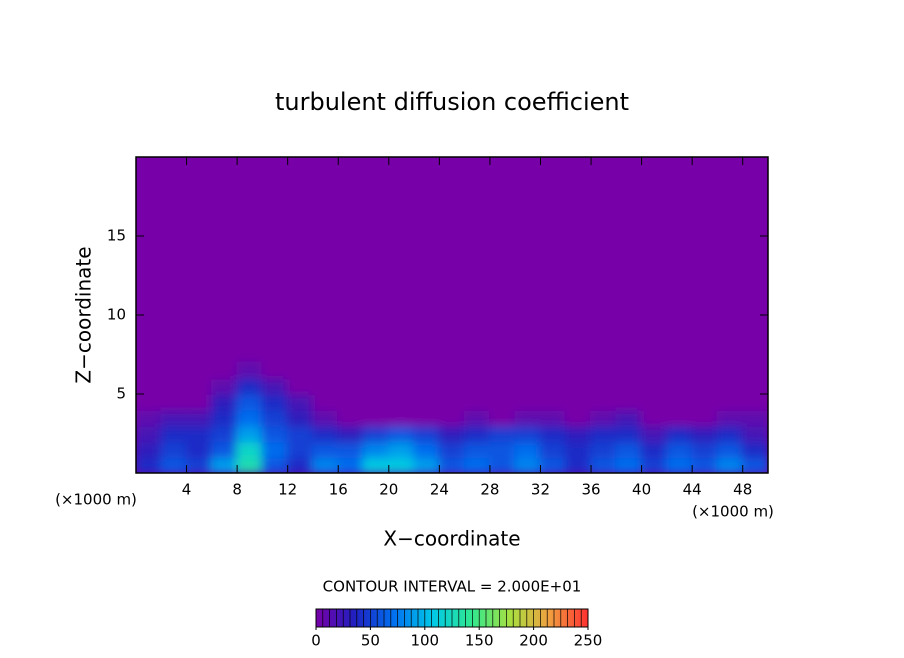 The height and width of the screenshot is (658, 904). I want to click on colorbar-tick-label: 200, so click(533, 641).